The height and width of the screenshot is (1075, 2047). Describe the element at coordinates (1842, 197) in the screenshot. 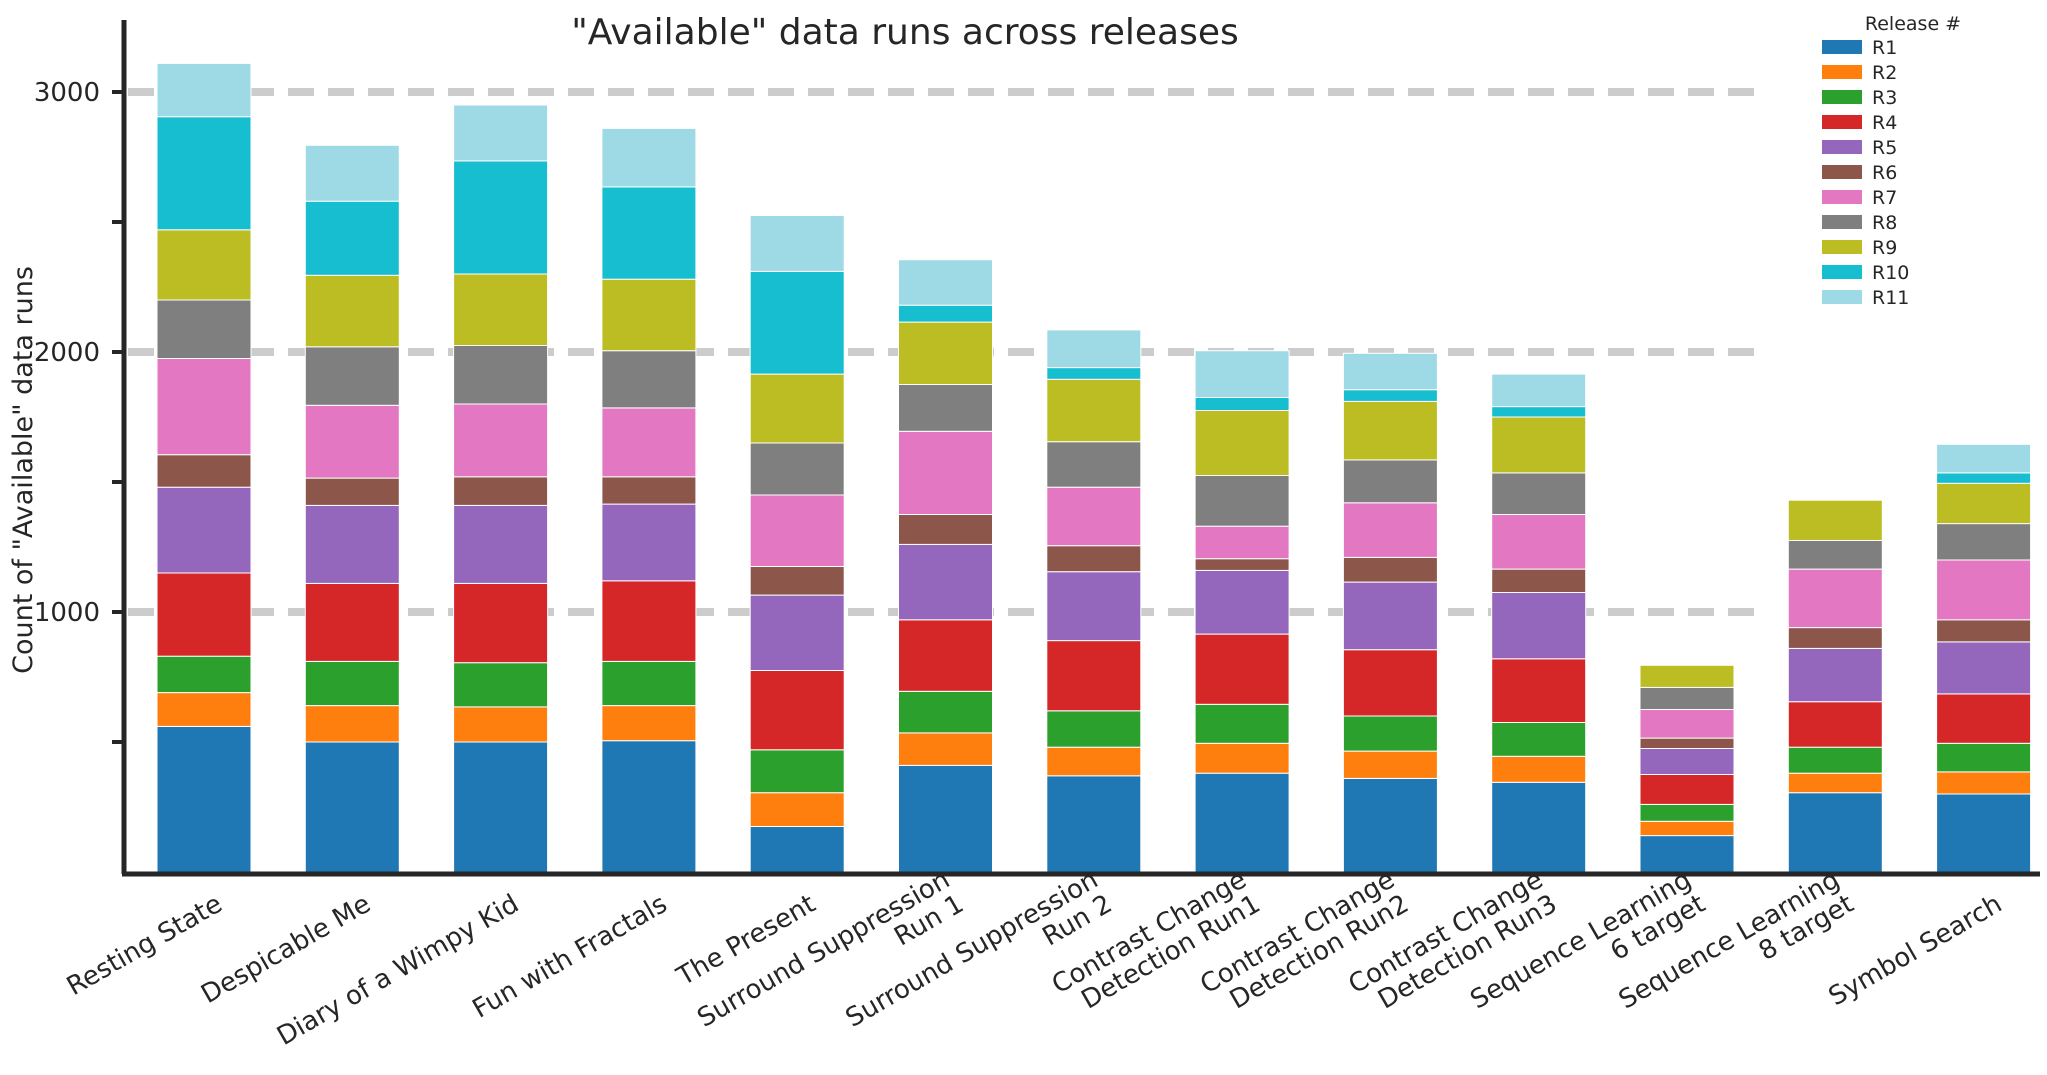

I see `legend-swatch-r7` at that location.